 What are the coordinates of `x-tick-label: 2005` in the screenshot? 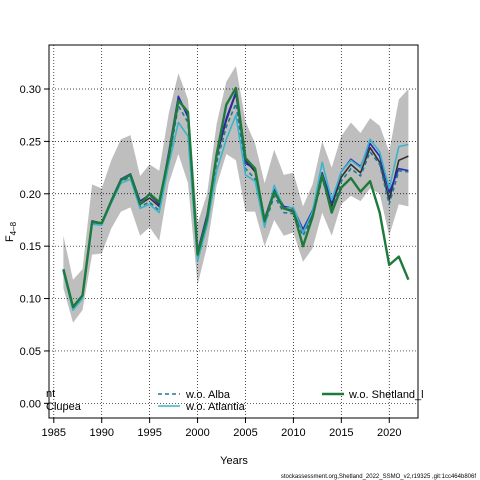 It's located at (245, 433).